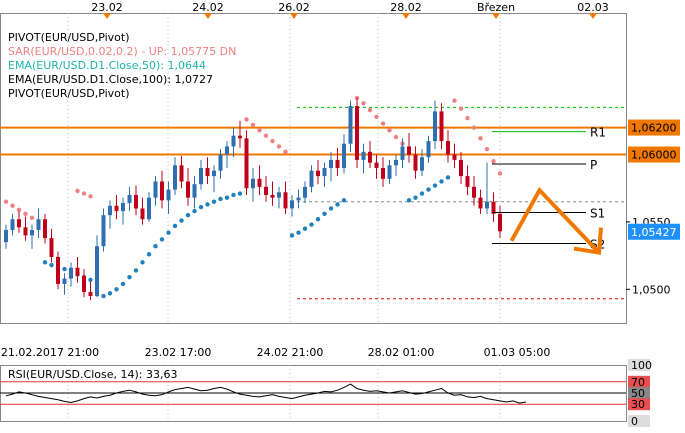 The height and width of the screenshot is (433, 685). I want to click on price-tag-label: 1,05427, so click(654, 232).